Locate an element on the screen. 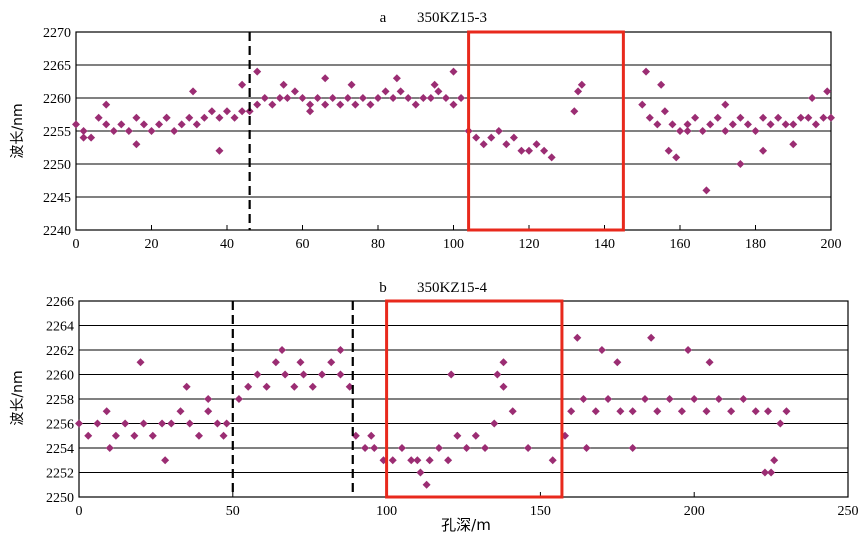  panel-a-ytick-label-5: 2265 is located at coordinates (57, 66).